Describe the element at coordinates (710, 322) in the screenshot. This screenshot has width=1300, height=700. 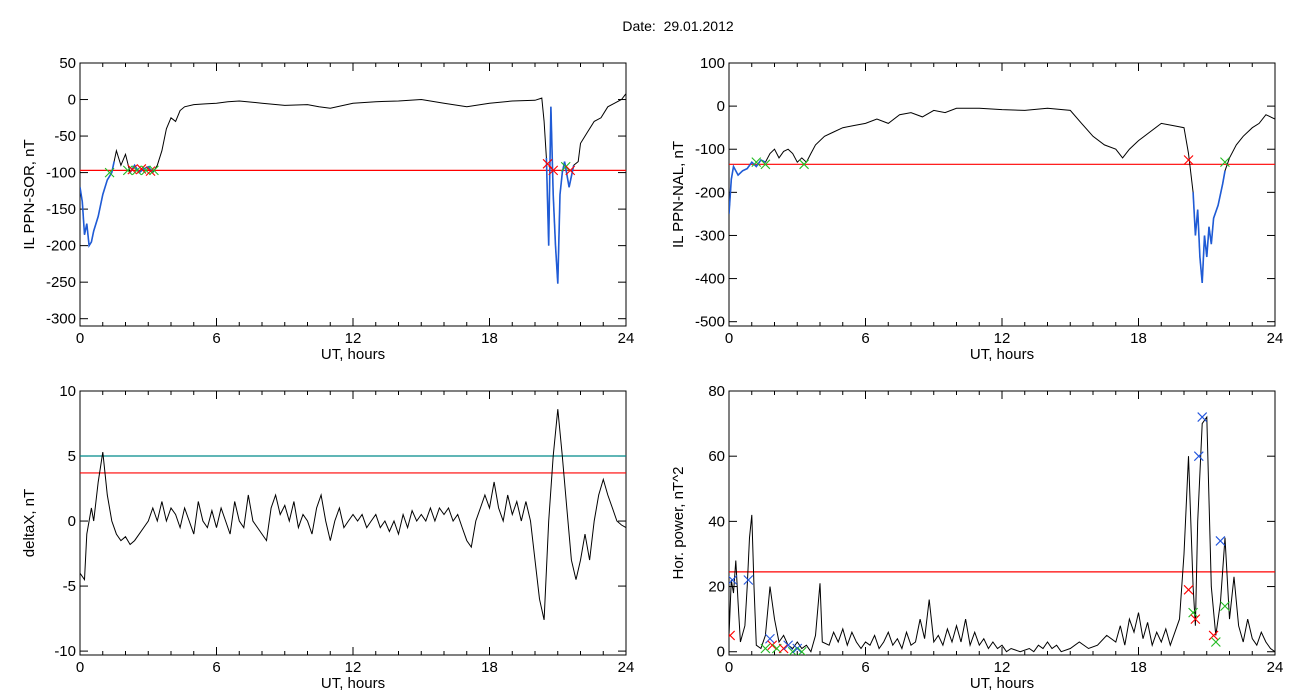
I see `y-tick-label: -500` at that location.